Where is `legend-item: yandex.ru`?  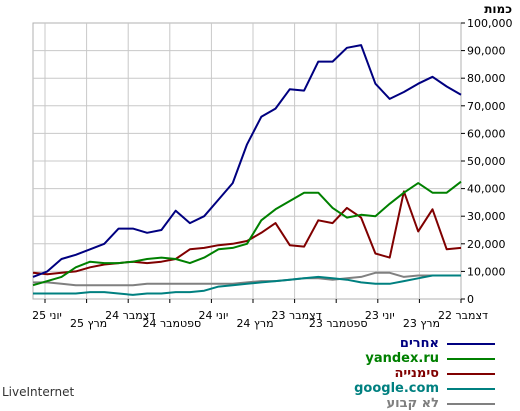
legend-item: yandex.ru is located at coordinates (424, 358).